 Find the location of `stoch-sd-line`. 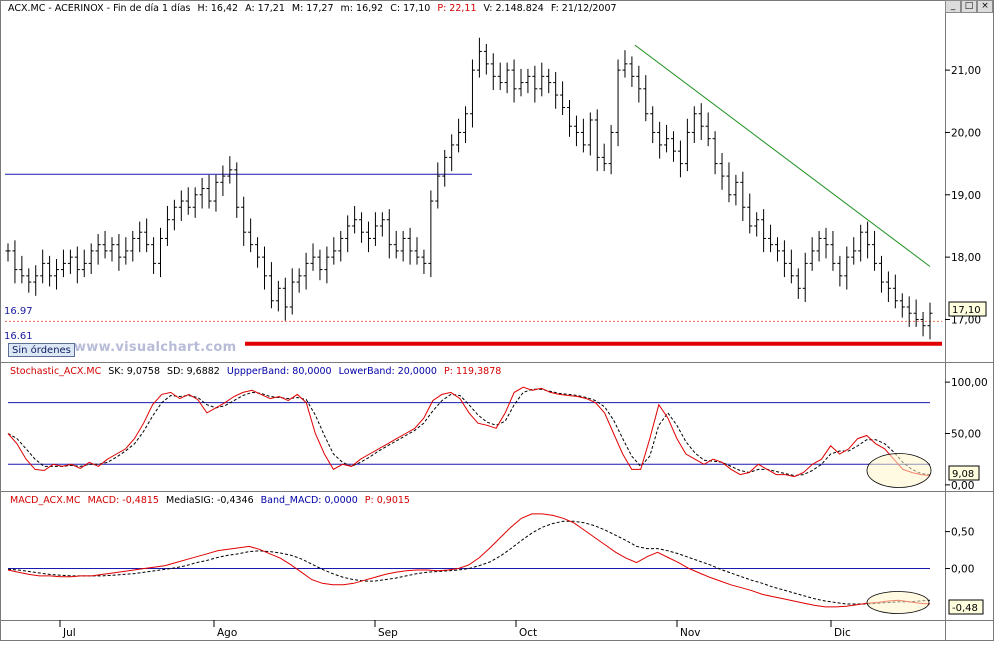

stoch-sd-line is located at coordinates (469, 432).